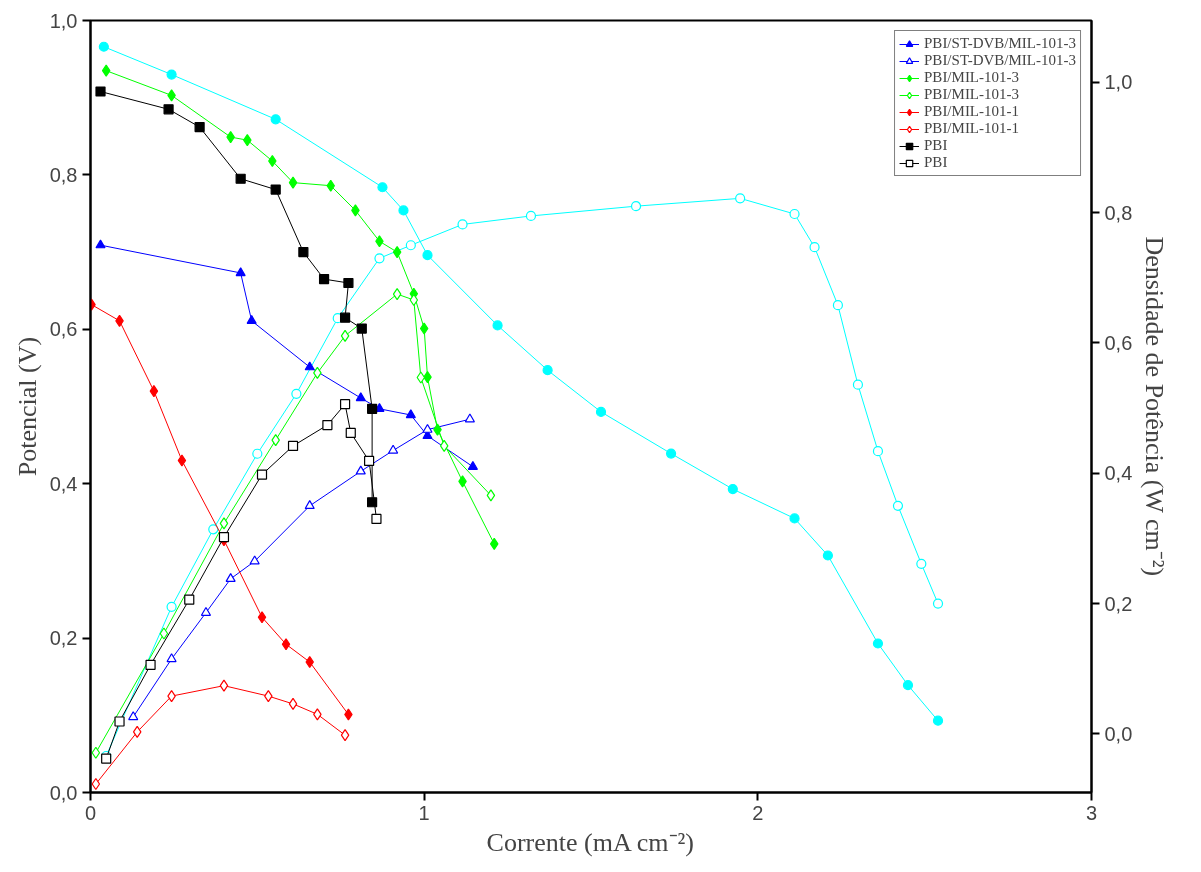 The image size is (1201, 872). Describe the element at coordinates (1091, 812) in the screenshot. I see `x-tick-label: 3` at that location.